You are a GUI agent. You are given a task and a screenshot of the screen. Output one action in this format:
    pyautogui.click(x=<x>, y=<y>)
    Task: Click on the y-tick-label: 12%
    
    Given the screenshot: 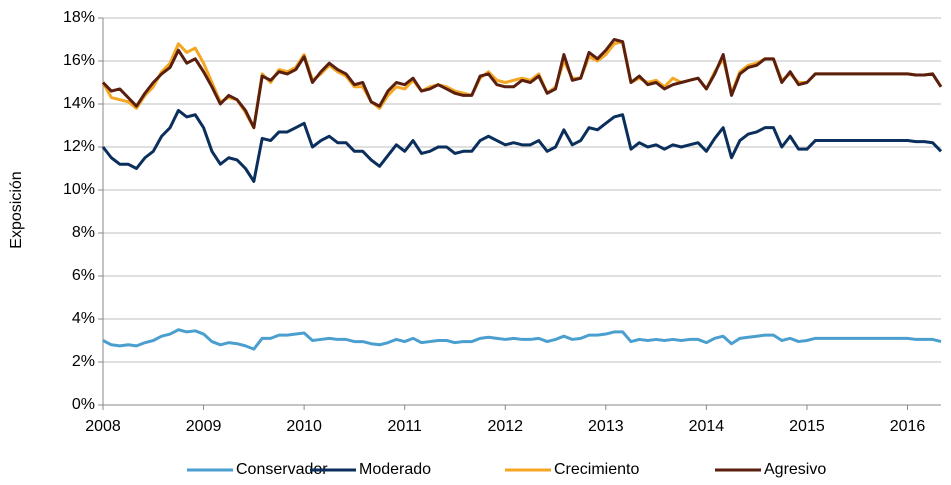 What is the action you would take?
    pyautogui.click(x=79, y=146)
    